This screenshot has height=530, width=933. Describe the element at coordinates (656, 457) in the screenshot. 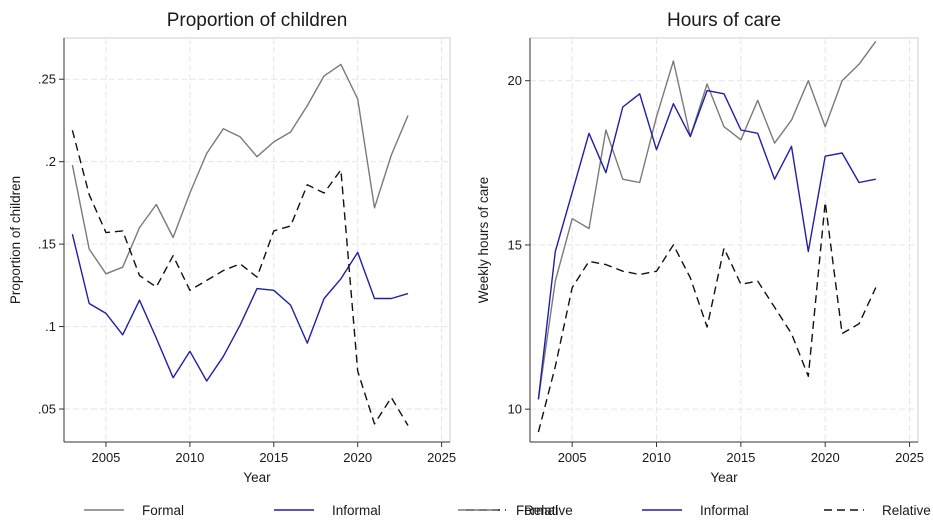

I see `panel2-xtick-label-1: 2010` at that location.